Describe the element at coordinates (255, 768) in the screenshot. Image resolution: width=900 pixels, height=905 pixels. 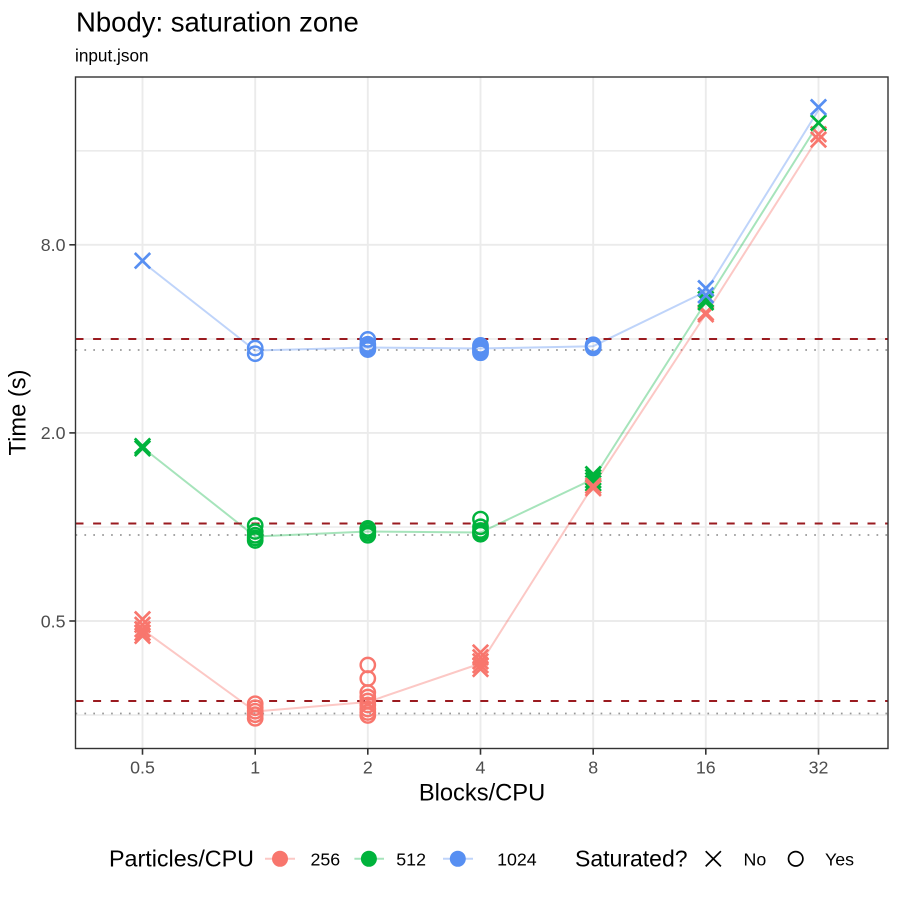
I see `svg-text: 1` at that location.